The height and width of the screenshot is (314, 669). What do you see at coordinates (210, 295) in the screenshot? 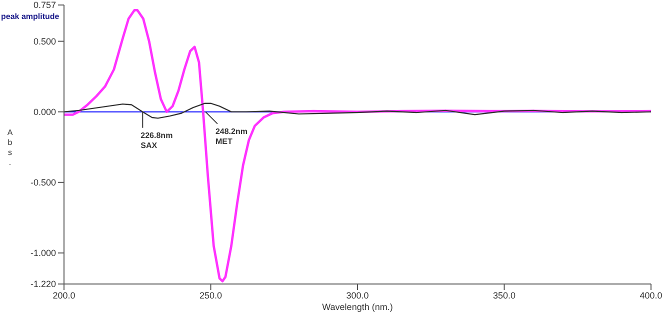
I see `x-tick-label: 250.0` at bounding box center [210, 295].